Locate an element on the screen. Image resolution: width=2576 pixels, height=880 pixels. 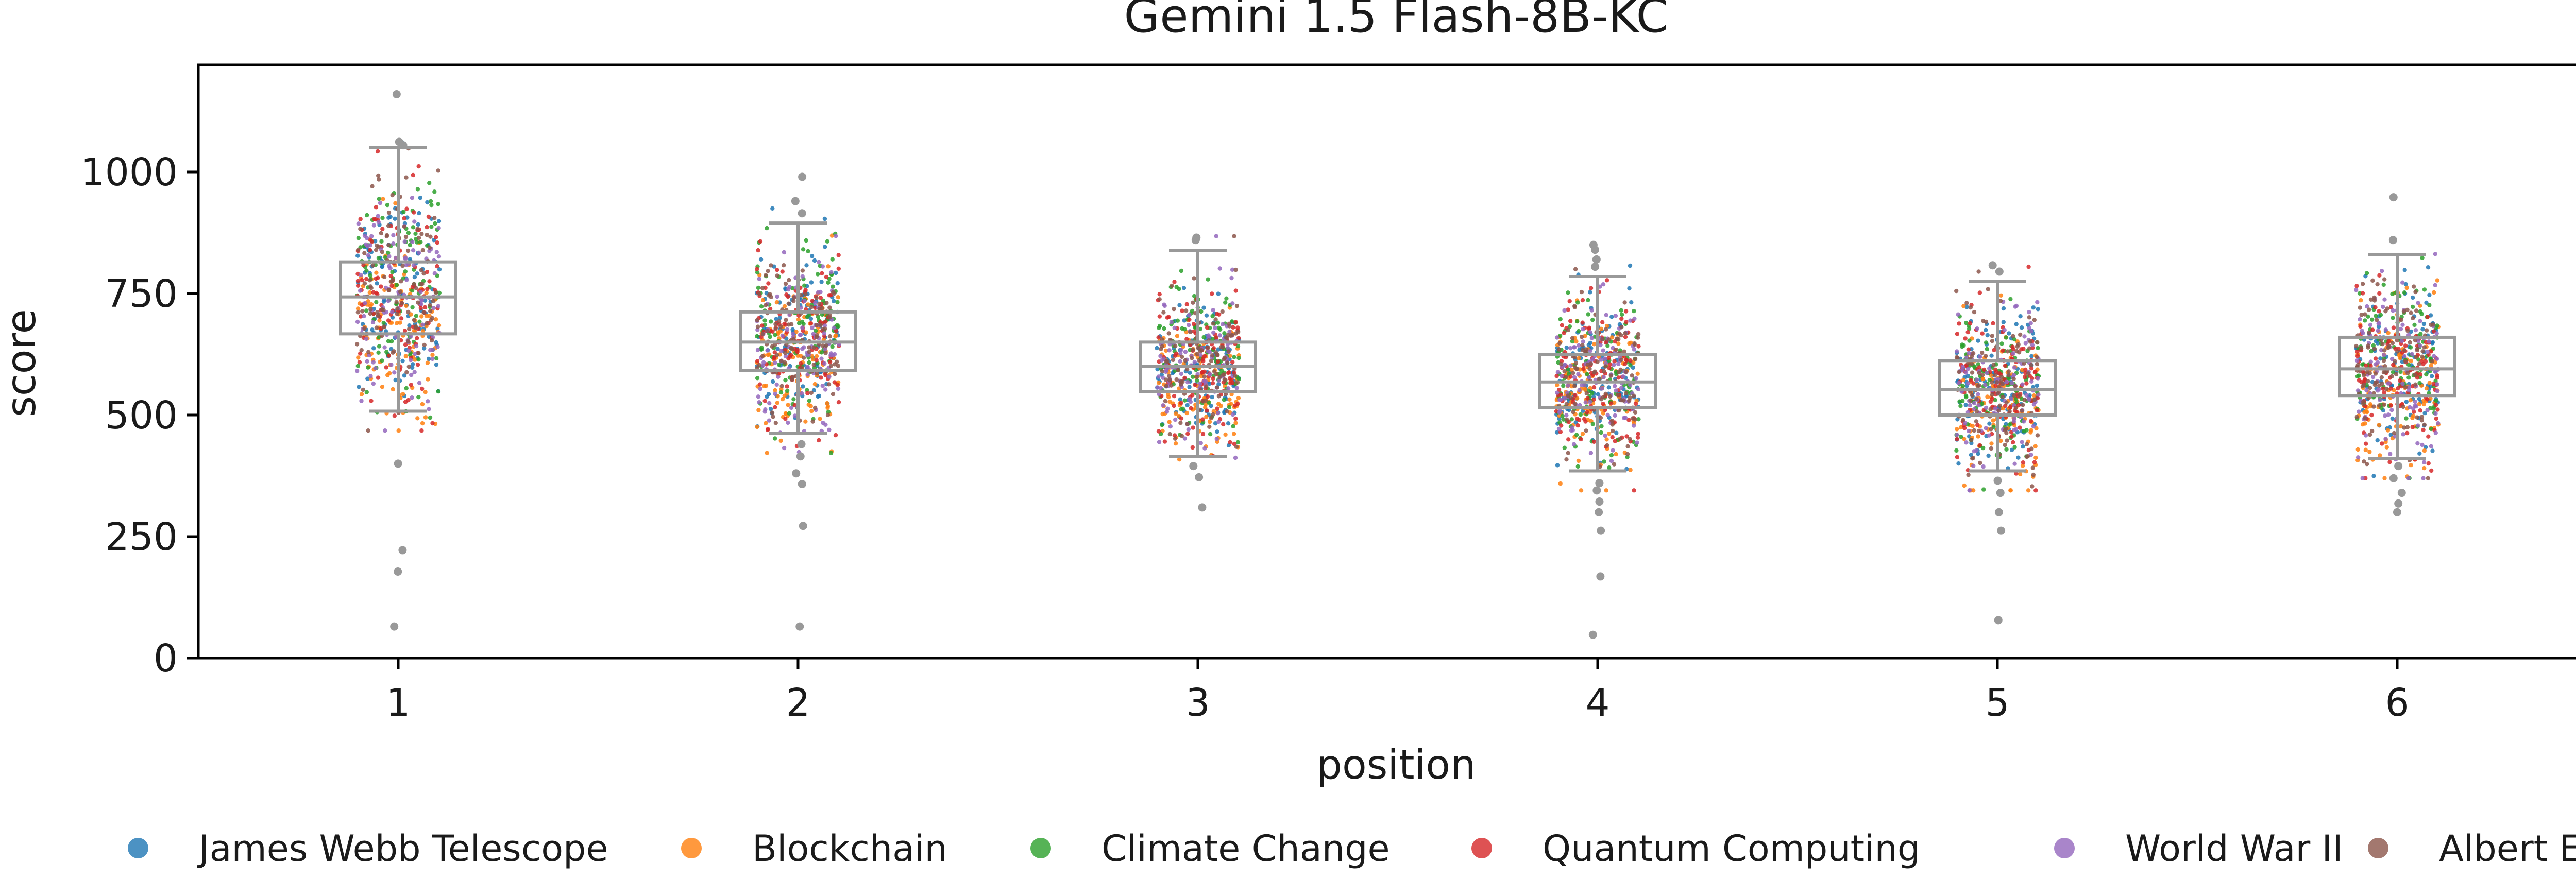
x-axis-label: position is located at coordinates (1396, 765).